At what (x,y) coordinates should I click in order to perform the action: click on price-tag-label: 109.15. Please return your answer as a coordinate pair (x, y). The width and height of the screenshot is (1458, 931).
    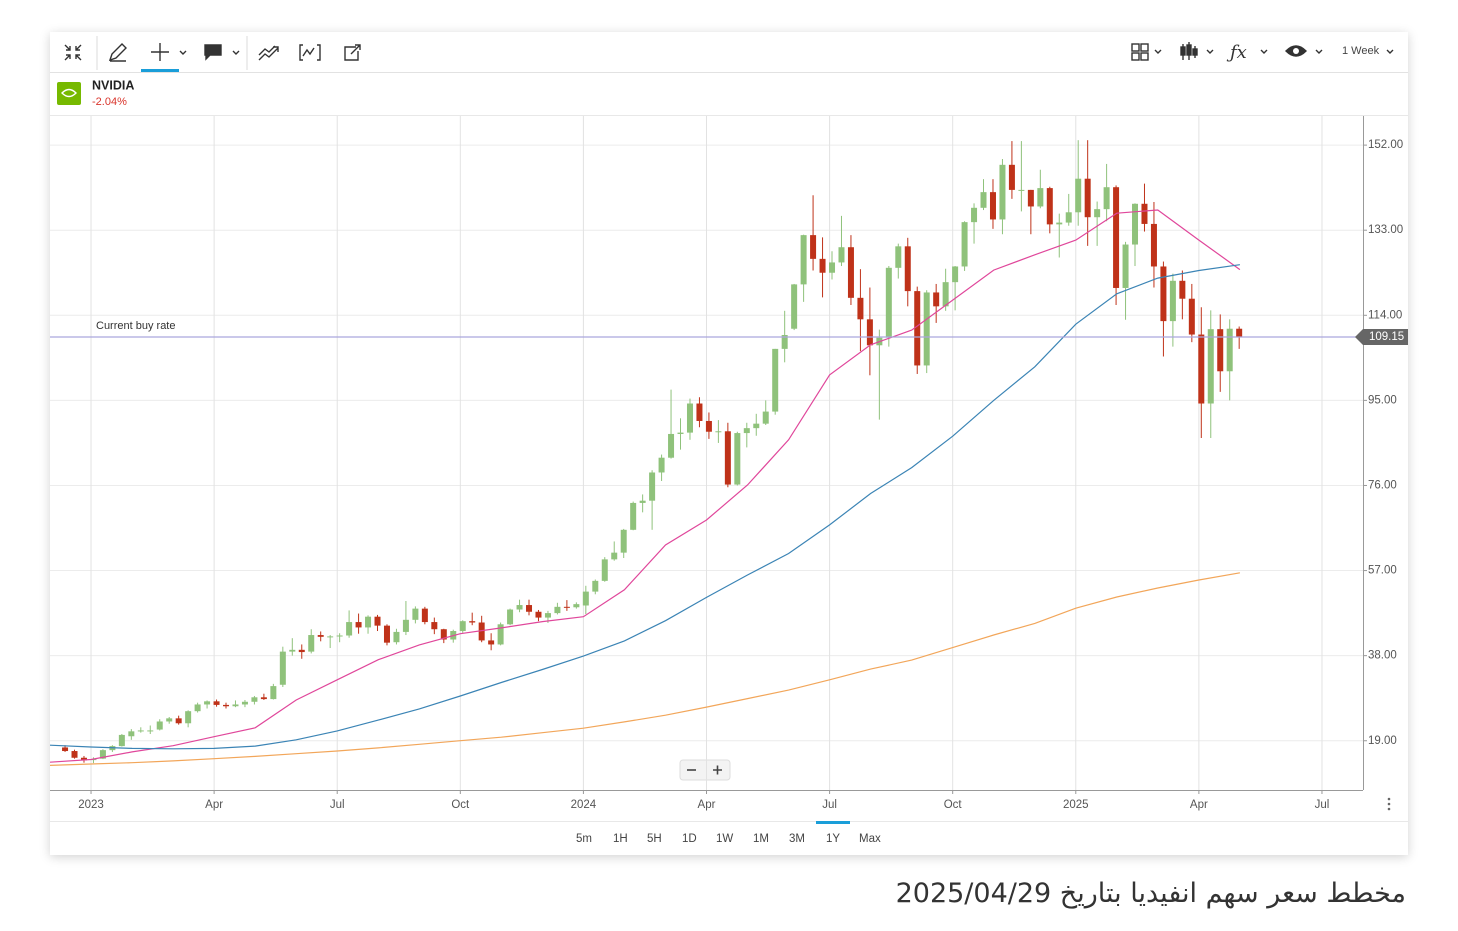
    Looking at the image, I should click on (1386, 337).